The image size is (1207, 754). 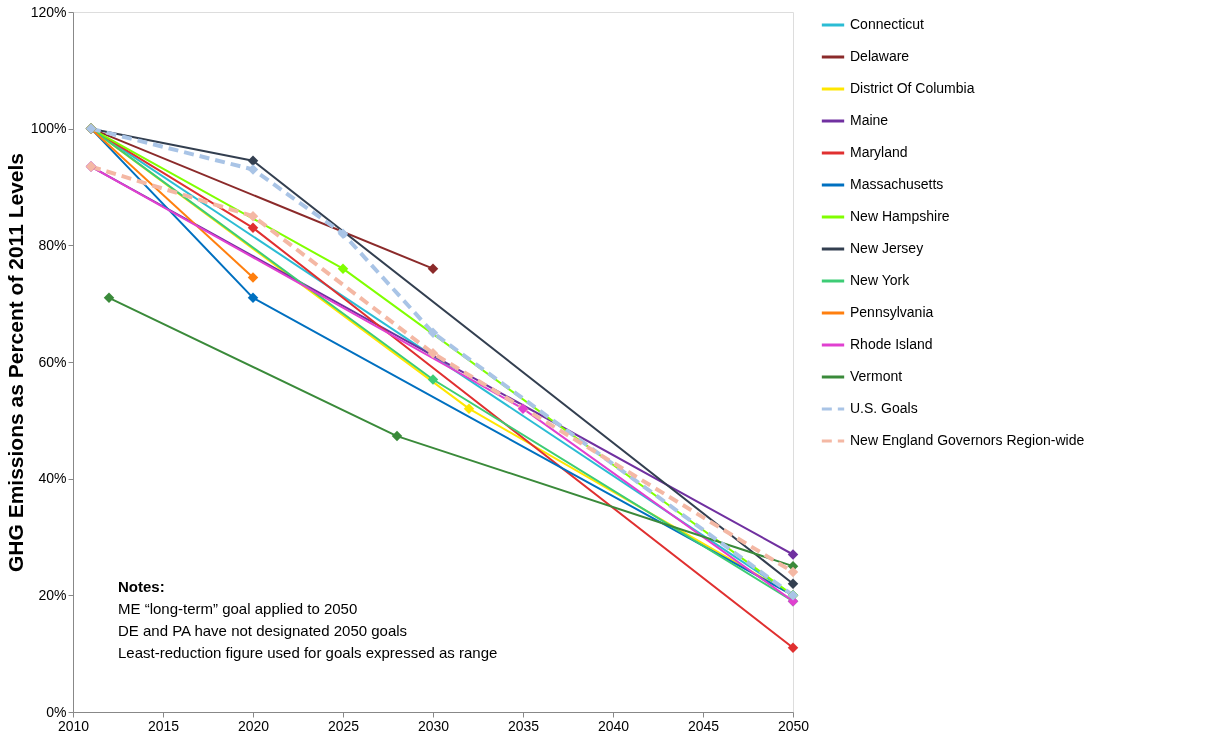 What do you see at coordinates (884, 408) in the screenshot?
I see `legend-label: U.S. Goals` at bounding box center [884, 408].